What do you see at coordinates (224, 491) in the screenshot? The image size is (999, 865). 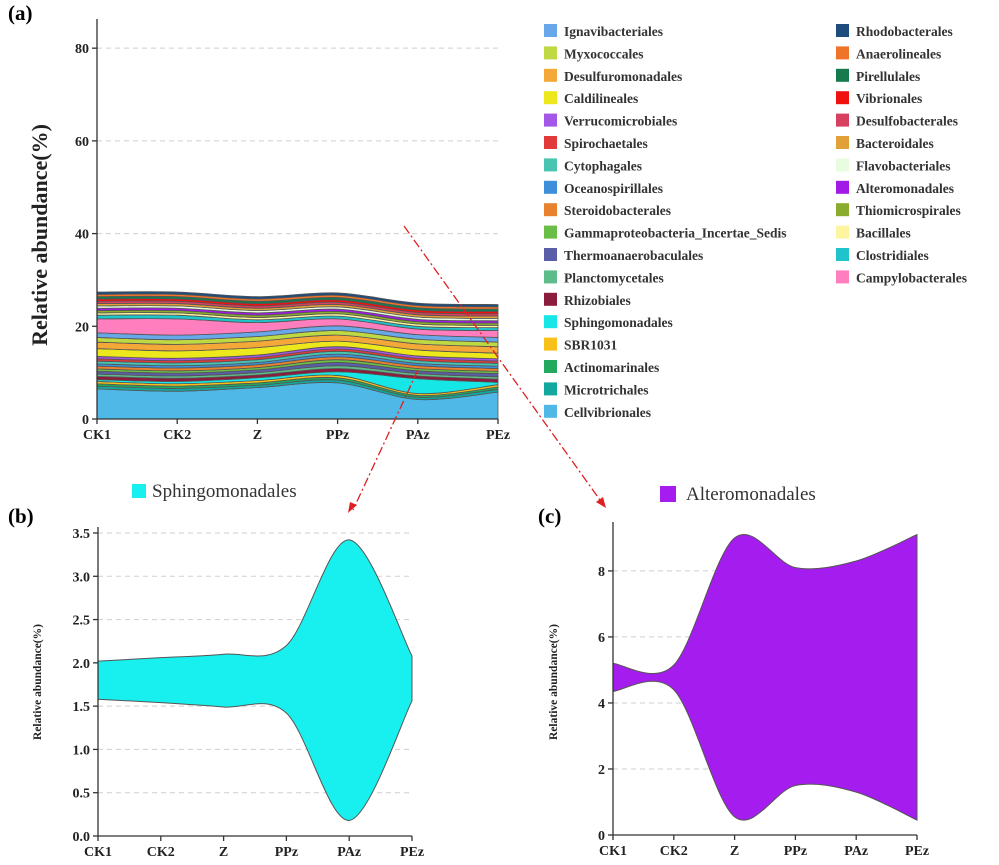 I see `chart-b-title: Sphingomonadales` at bounding box center [224, 491].